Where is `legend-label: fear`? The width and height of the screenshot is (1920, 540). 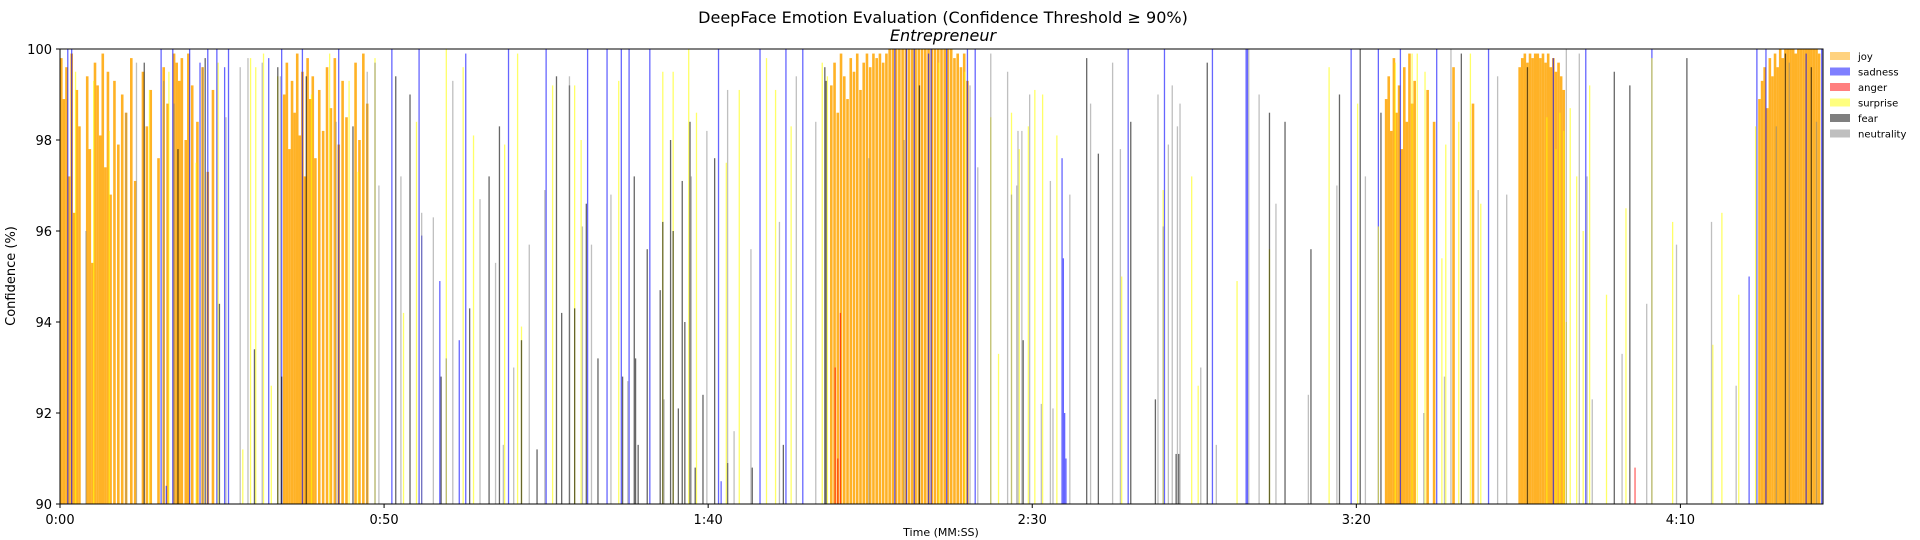
legend-label: fear is located at coordinates (1868, 119).